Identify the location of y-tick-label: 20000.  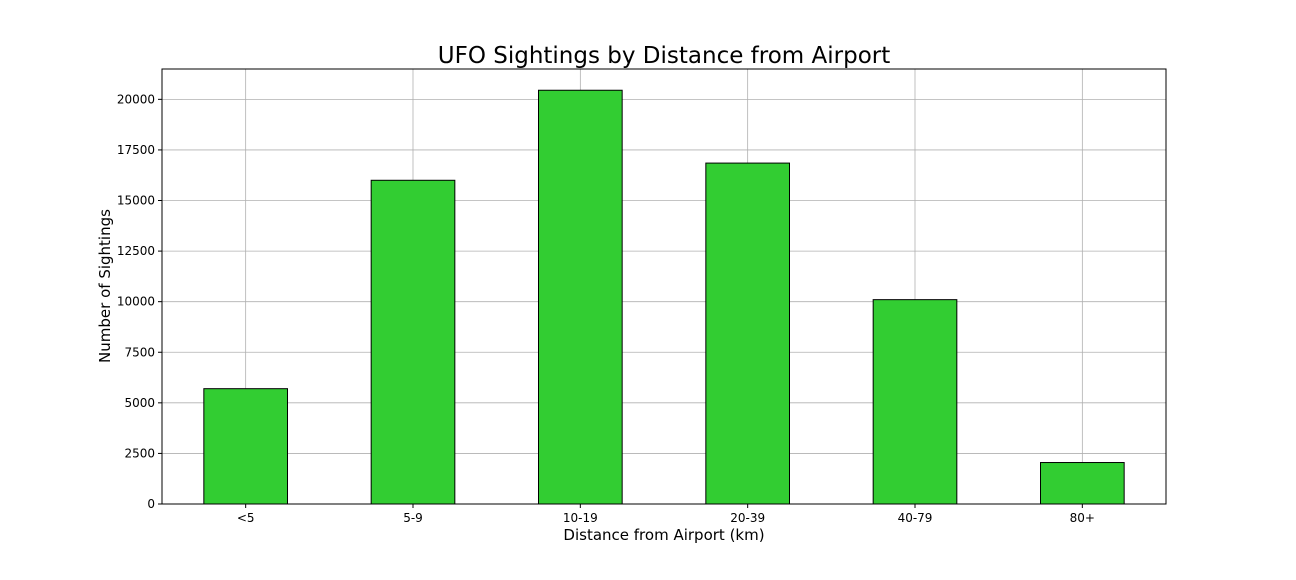
(136, 99).